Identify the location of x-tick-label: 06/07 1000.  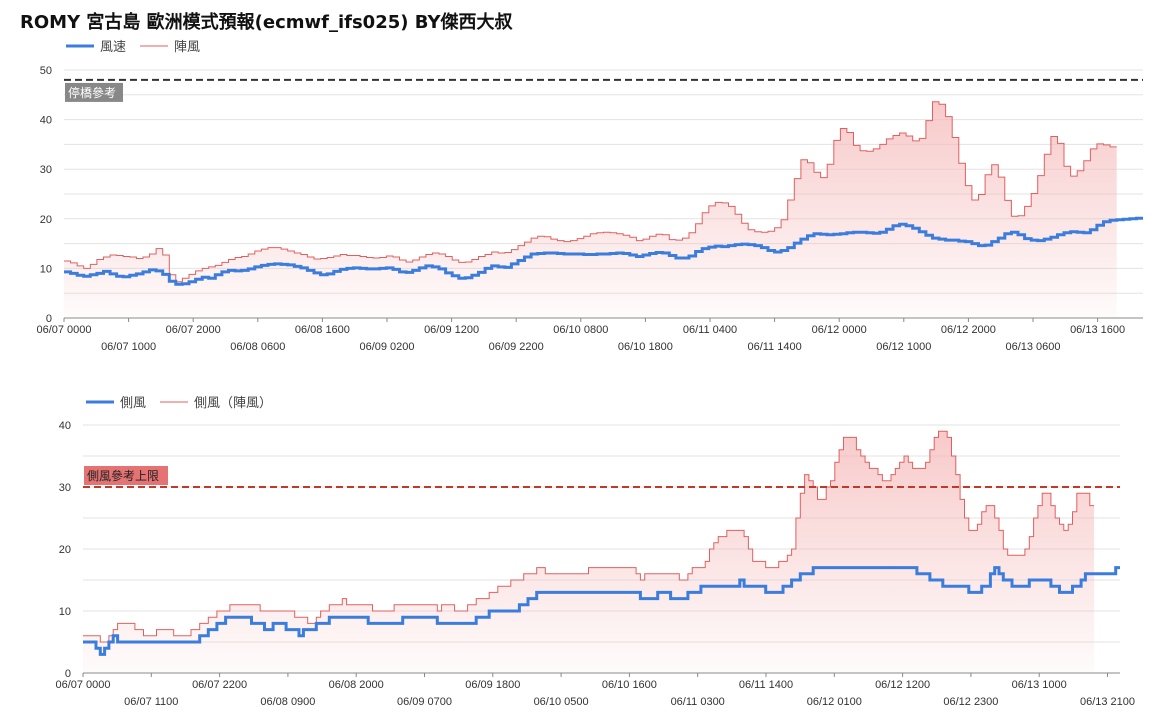
(128, 347).